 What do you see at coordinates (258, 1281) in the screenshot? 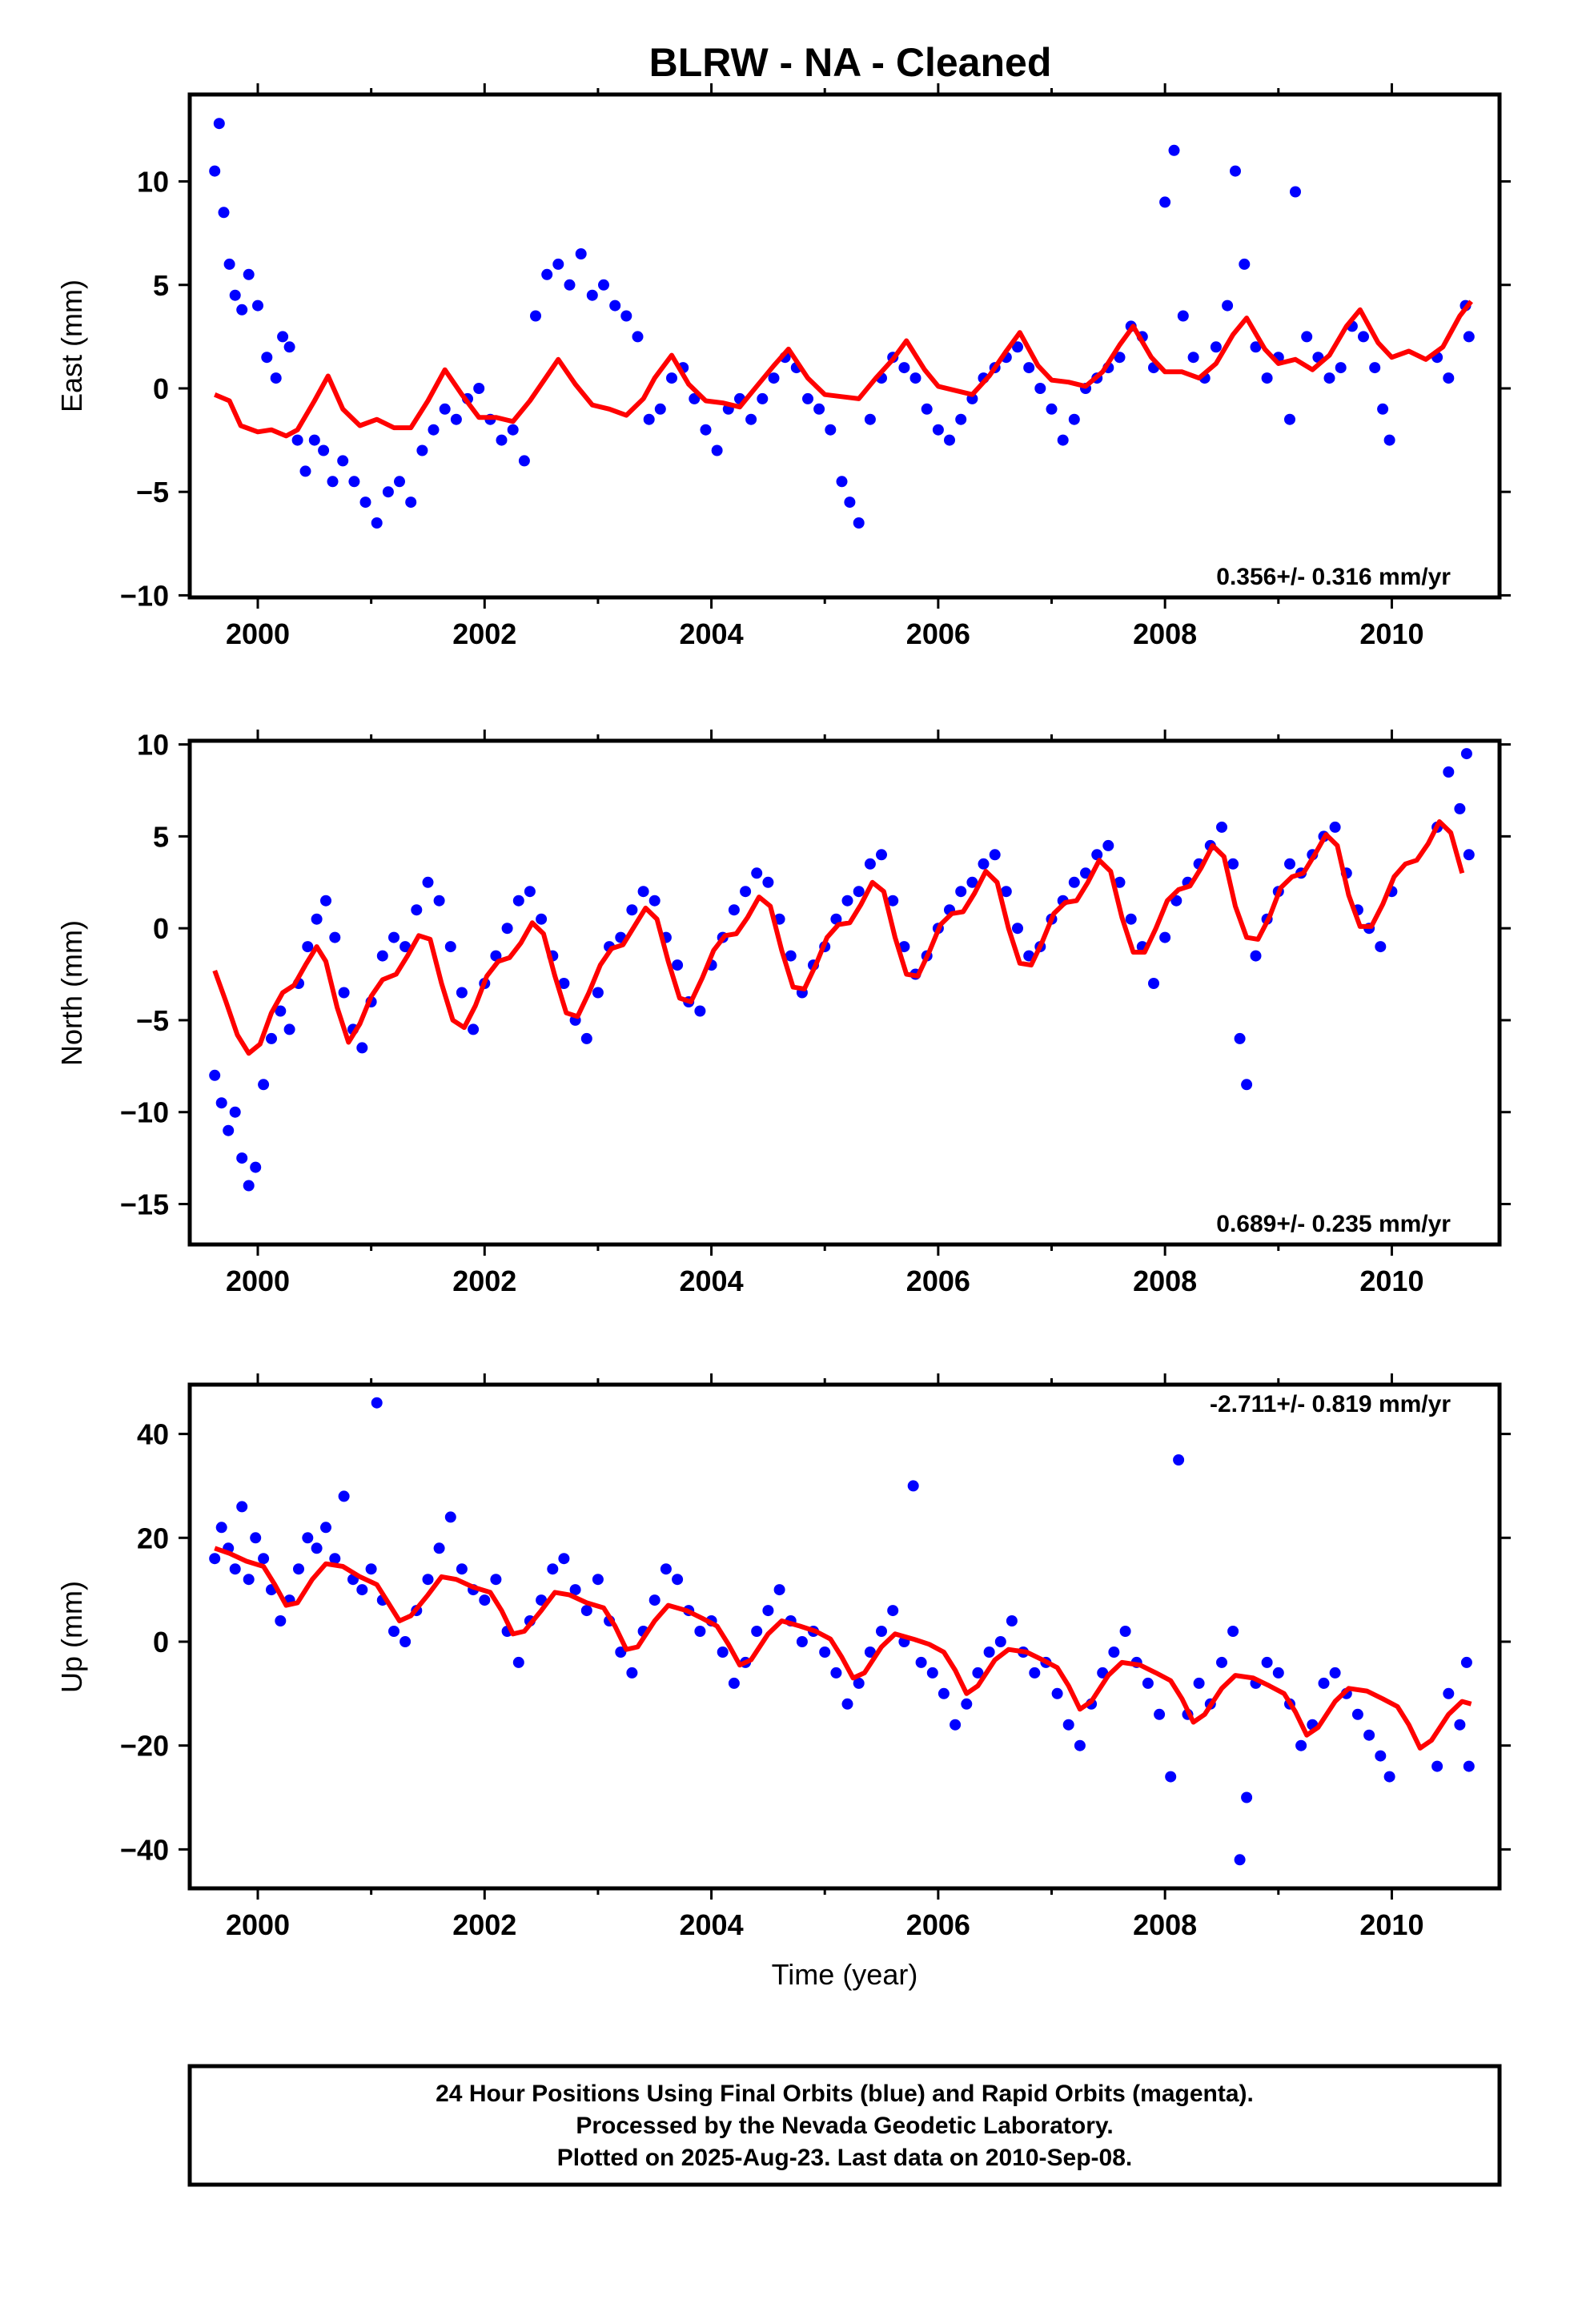
I see `north-x-tick-label: 2000` at bounding box center [258, 1281].